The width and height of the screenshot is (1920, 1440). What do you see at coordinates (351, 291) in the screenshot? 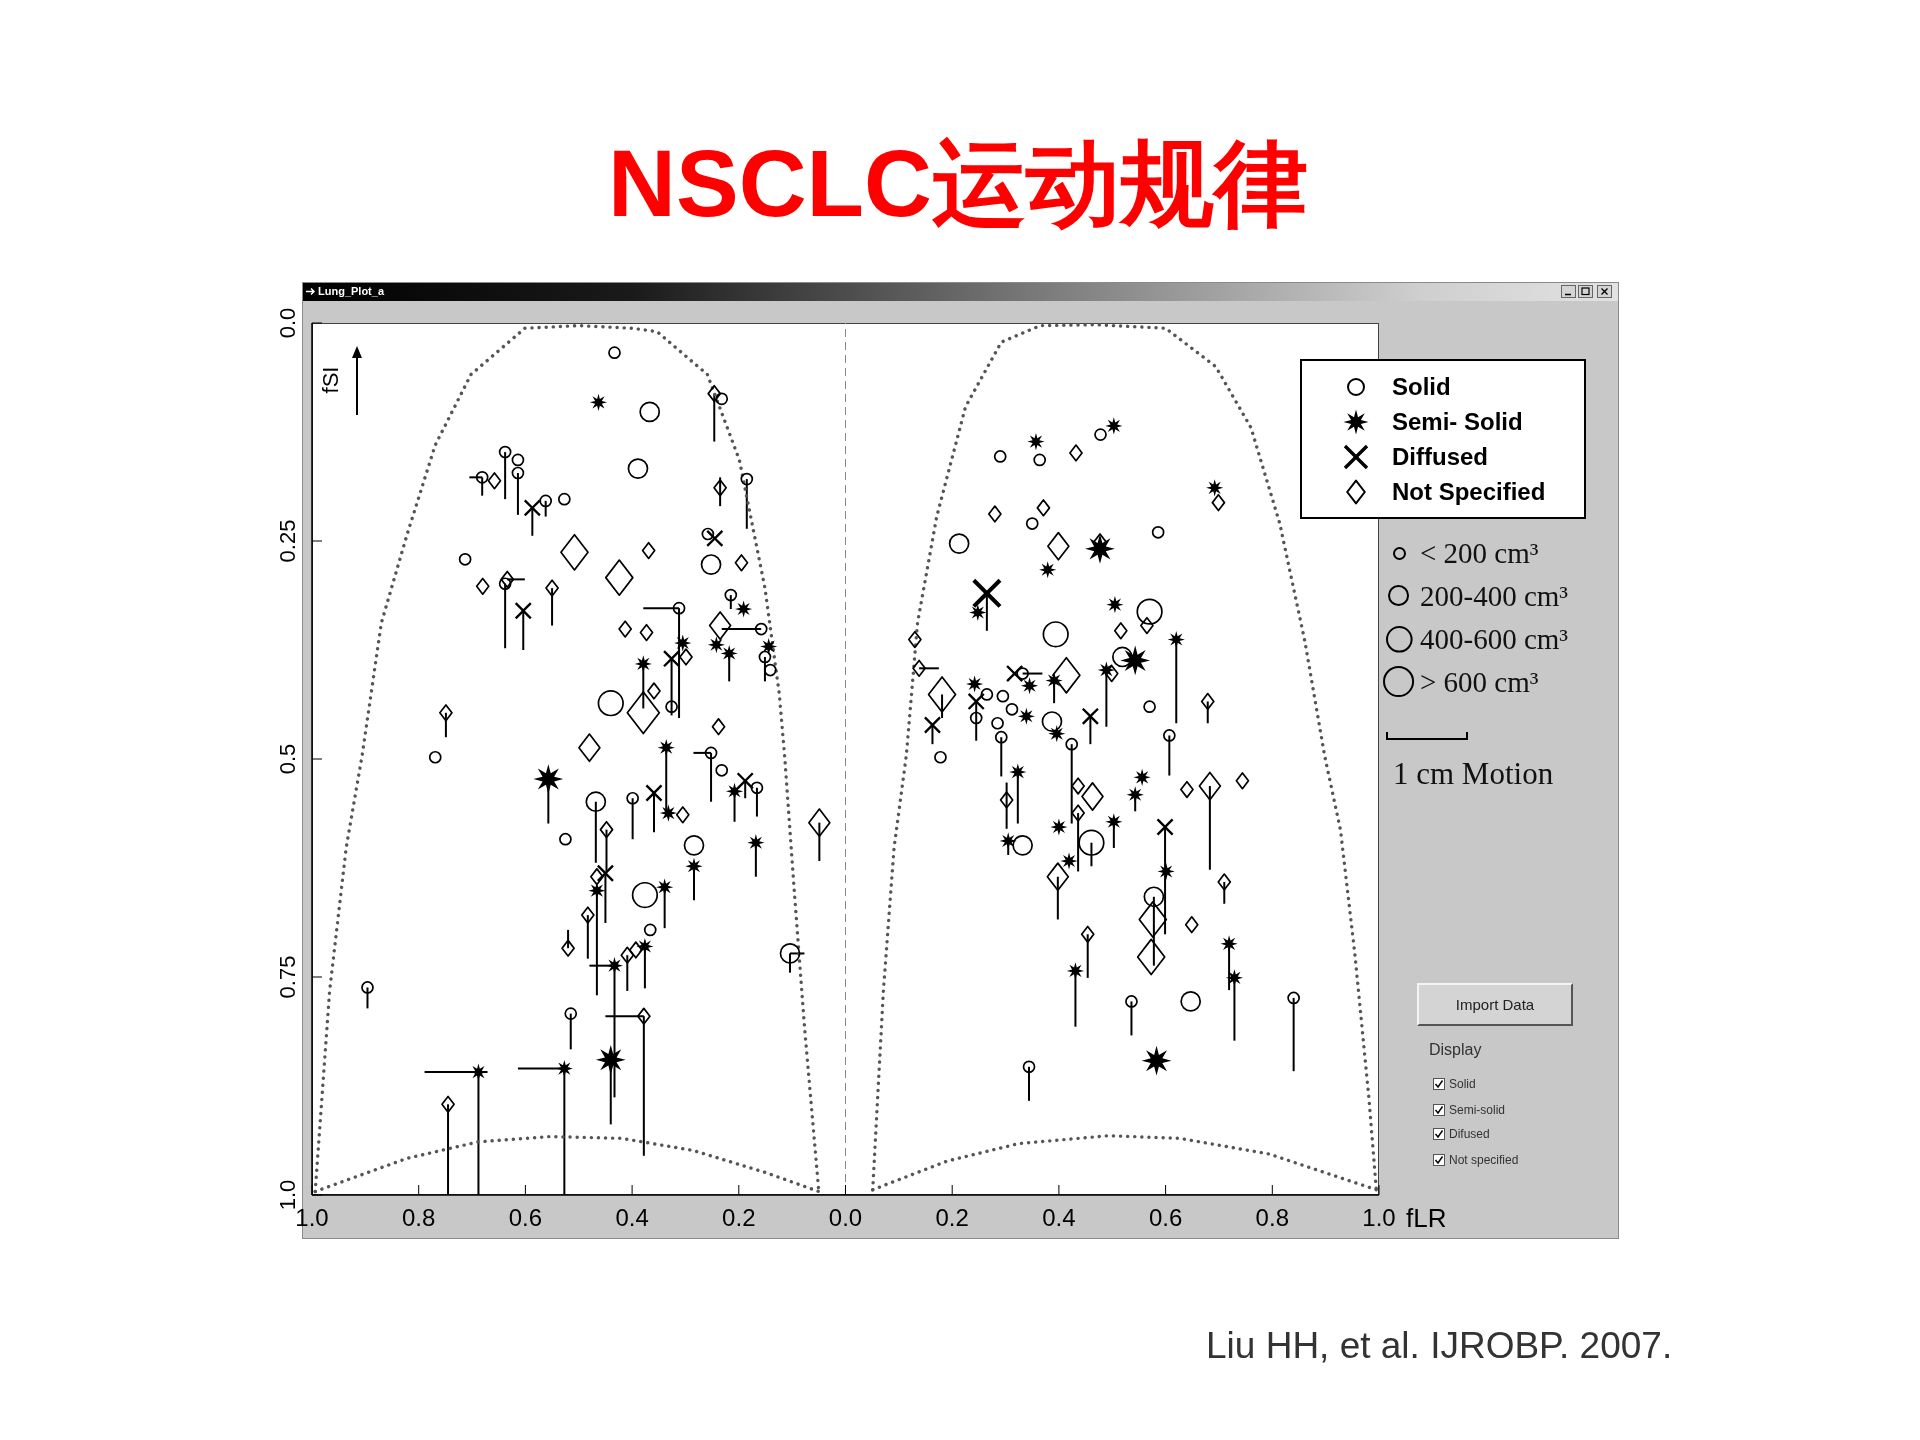
I see `text: Lung_Plot_a` at bounding box center [351, 291].